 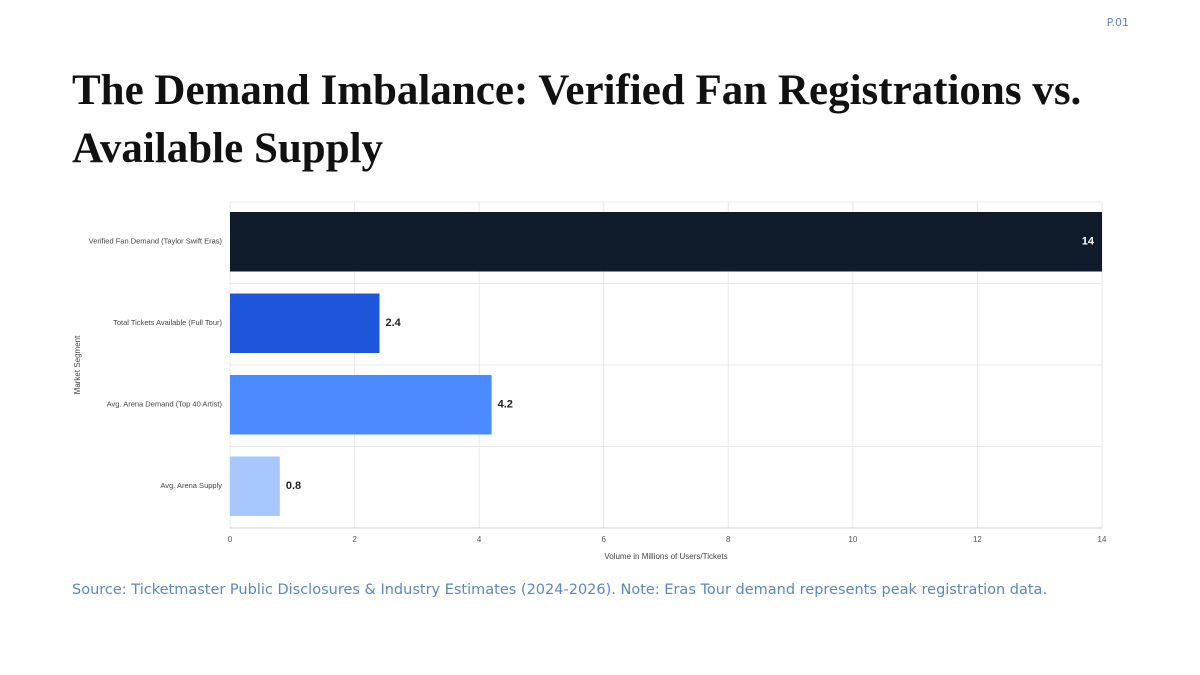 I want to click on y-tick-label: Avg. Arena Supply, so click(x=191, y=485).